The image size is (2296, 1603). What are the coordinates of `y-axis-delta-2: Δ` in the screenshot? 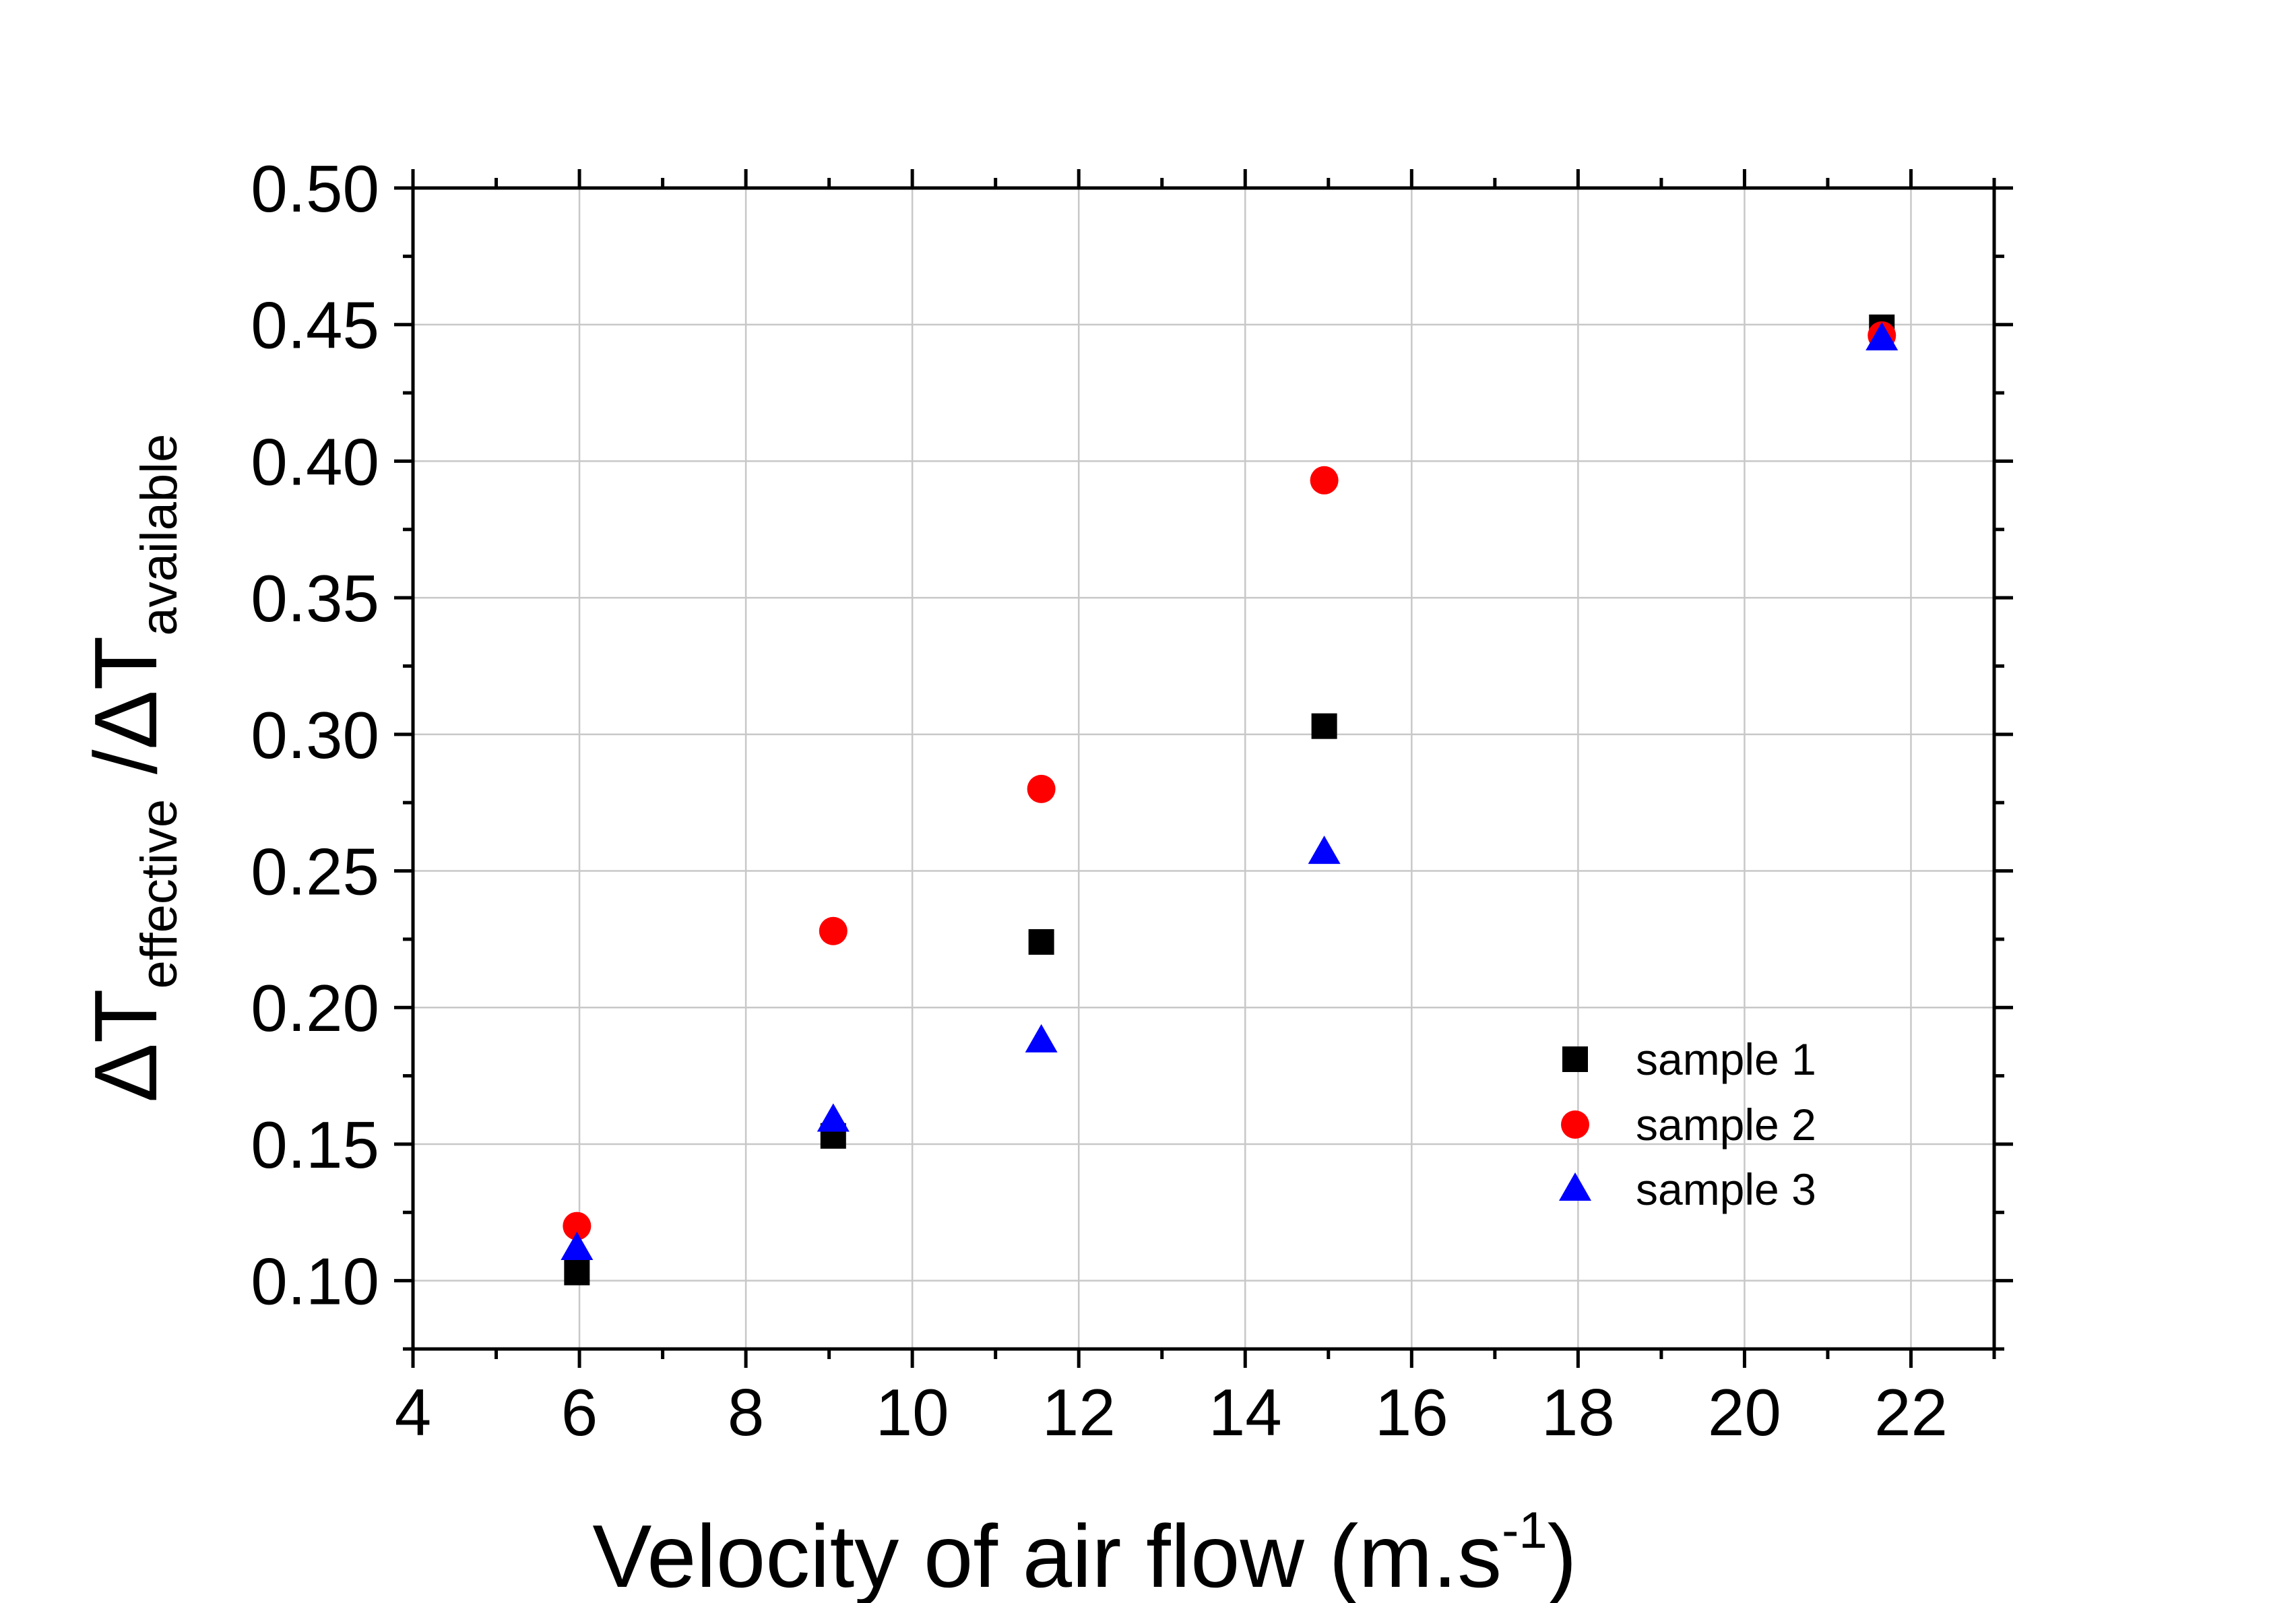 It's located at (125, 719).